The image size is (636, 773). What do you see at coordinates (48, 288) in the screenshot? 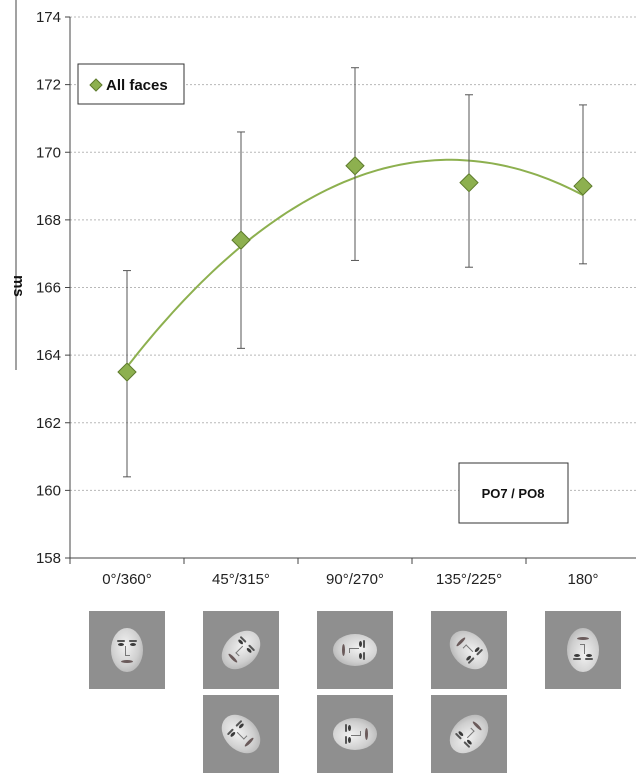
I see `y-tick-label: 166` at bounding box center [48, 288].